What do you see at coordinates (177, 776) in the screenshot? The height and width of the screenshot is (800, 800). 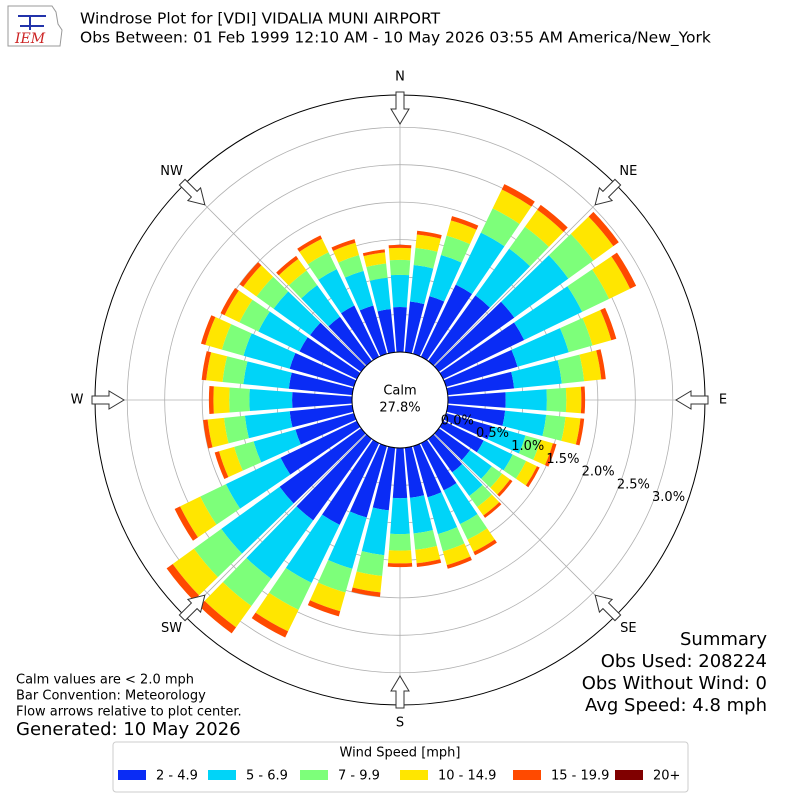 I see `legend-label: 2 - 4.9` at bounding box center [177, 776].